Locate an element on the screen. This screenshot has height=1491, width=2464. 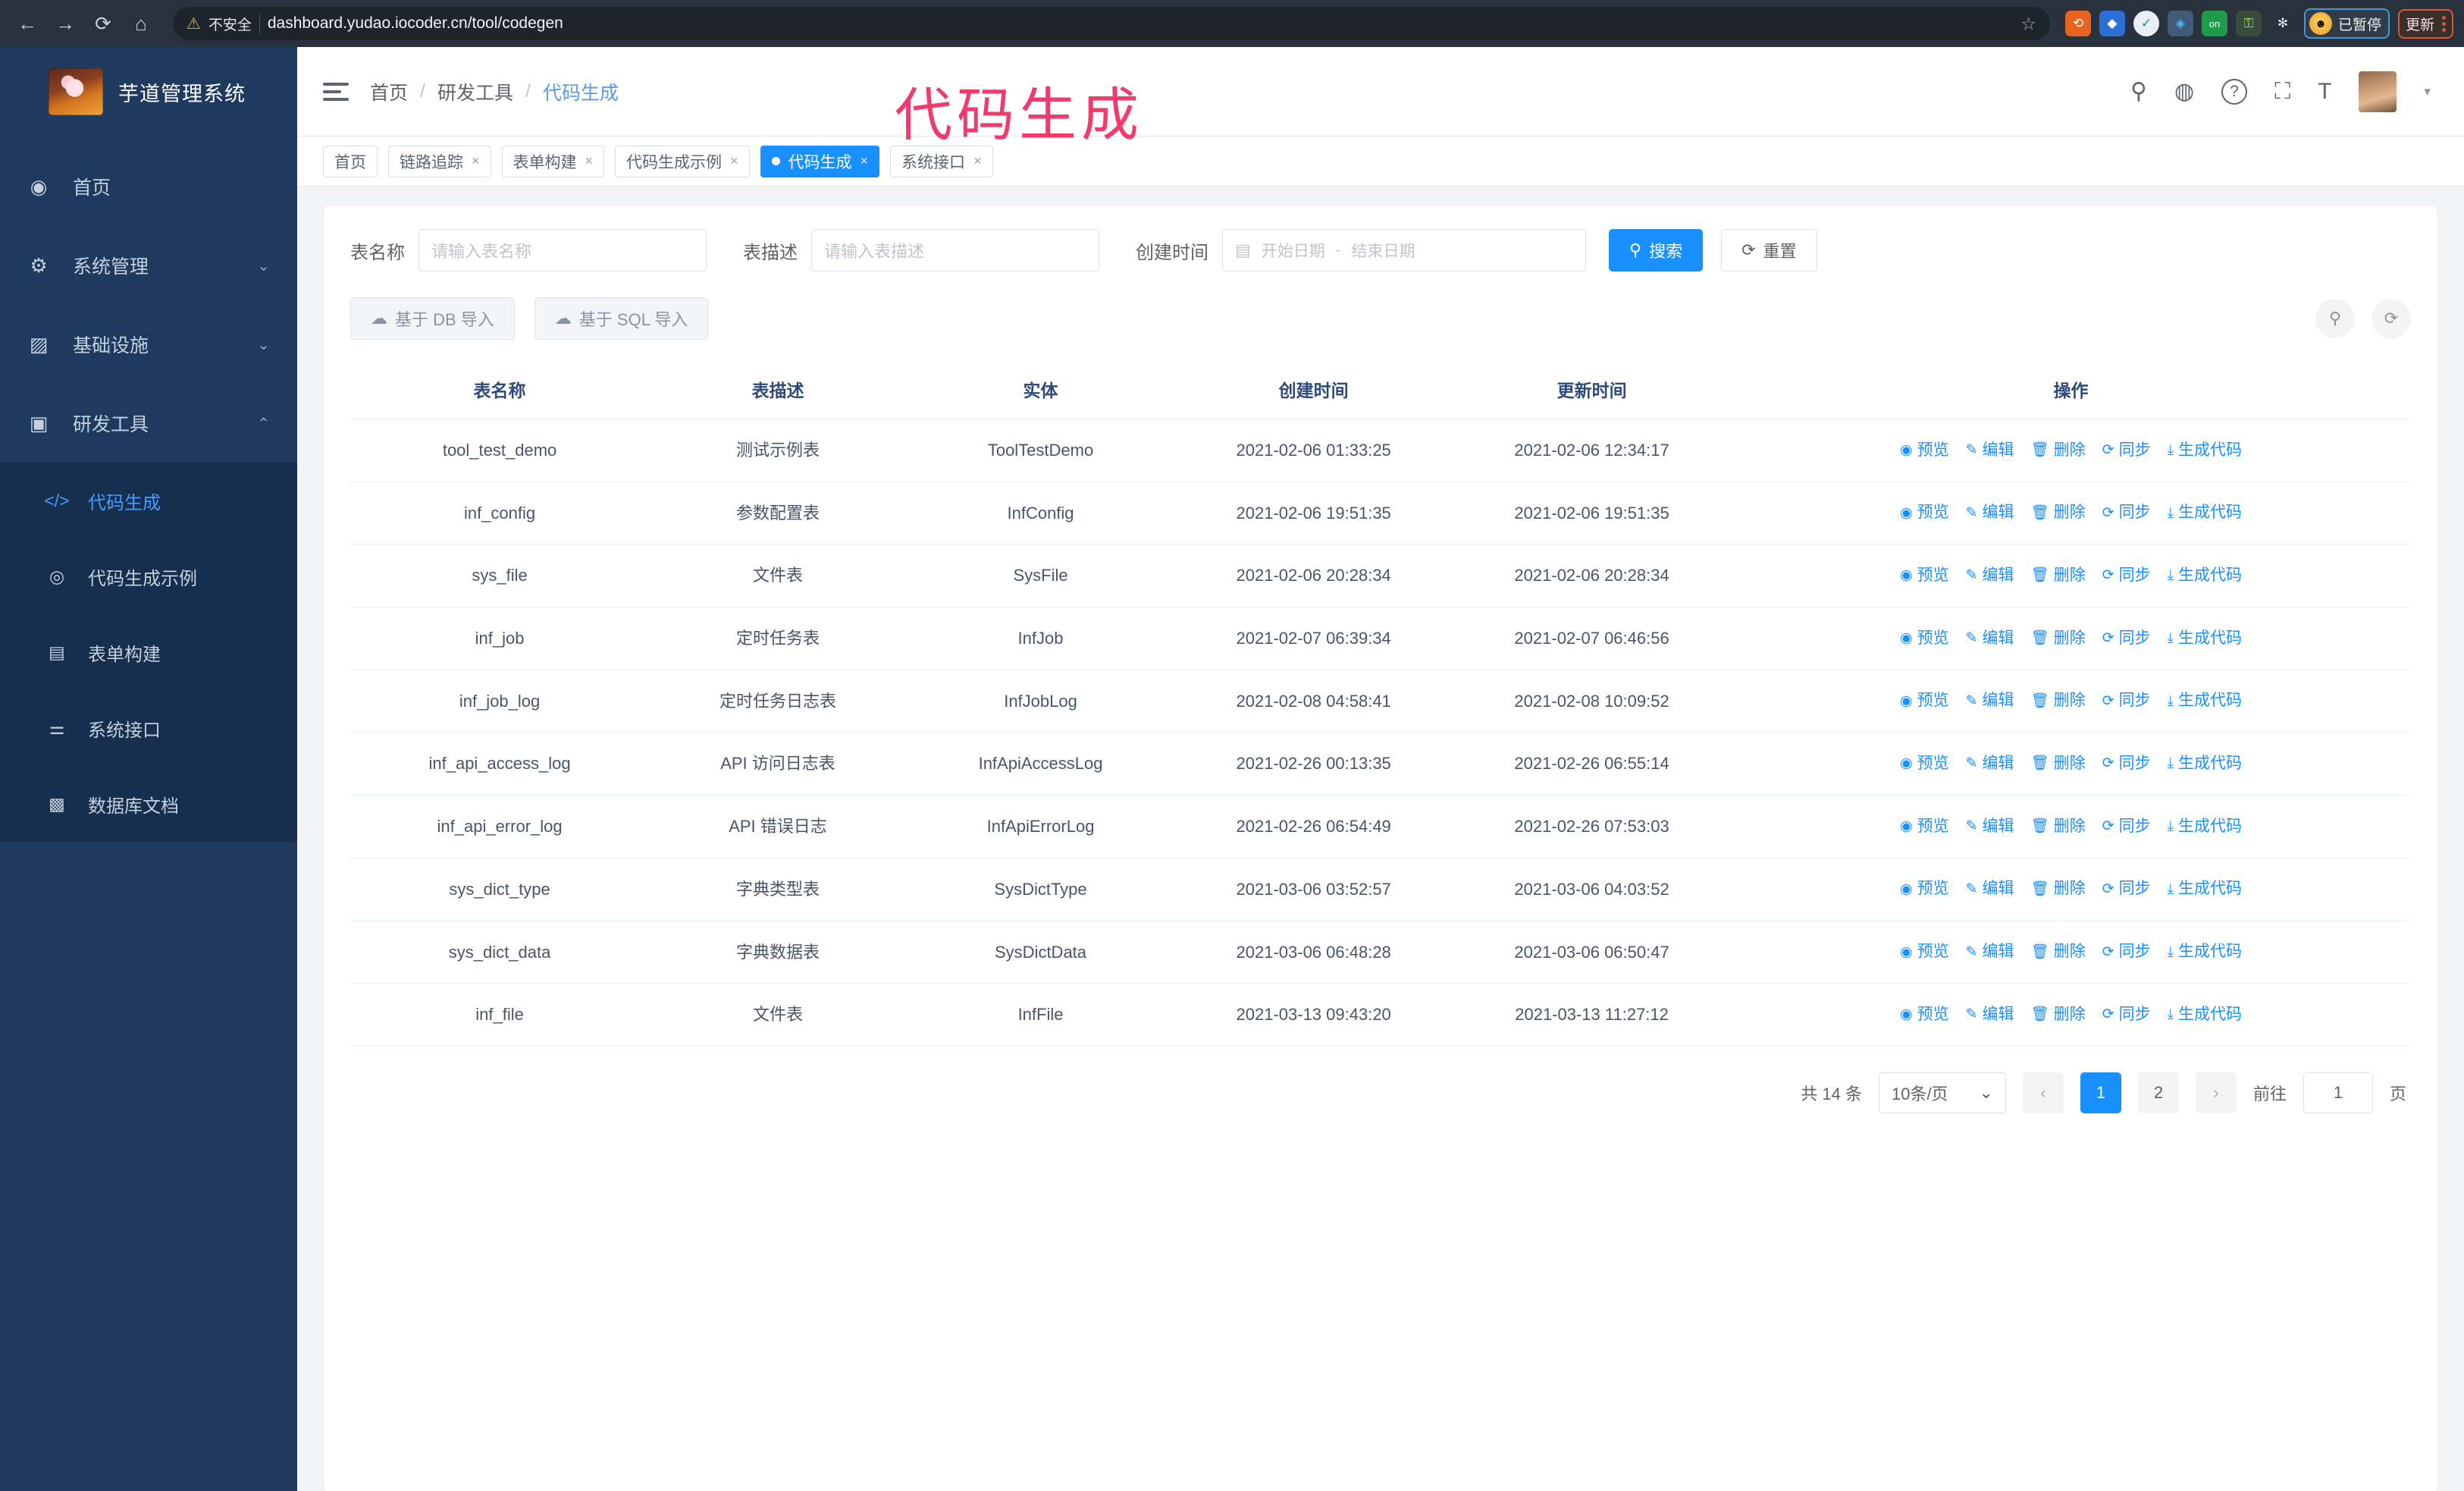
import-sql-button: ☁ 基于 SQL 导入 is located at coordinates (622, 318).